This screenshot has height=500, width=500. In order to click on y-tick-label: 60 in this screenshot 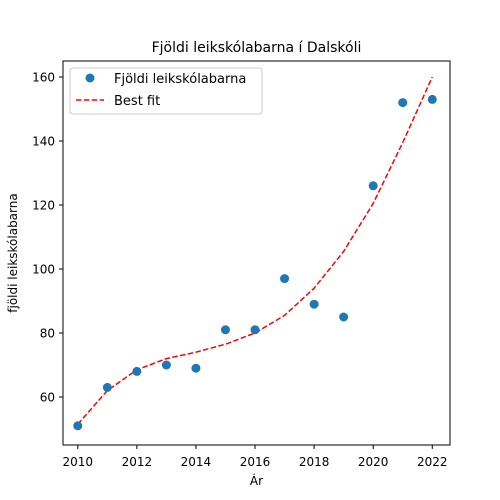, I will do `click(47, 398)`.